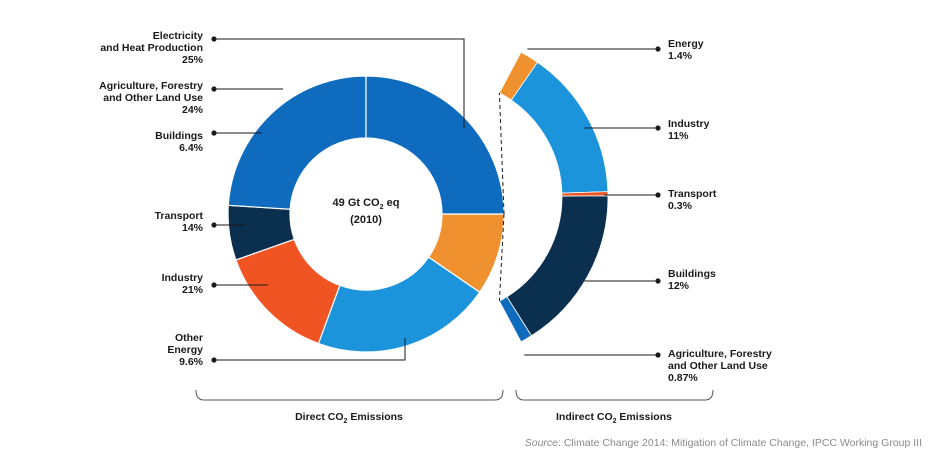 The width and height of the screenshot is (932, 460). Describe the element at coordinates (501, 153) in the screenshot. I see `connector-top` at that location.